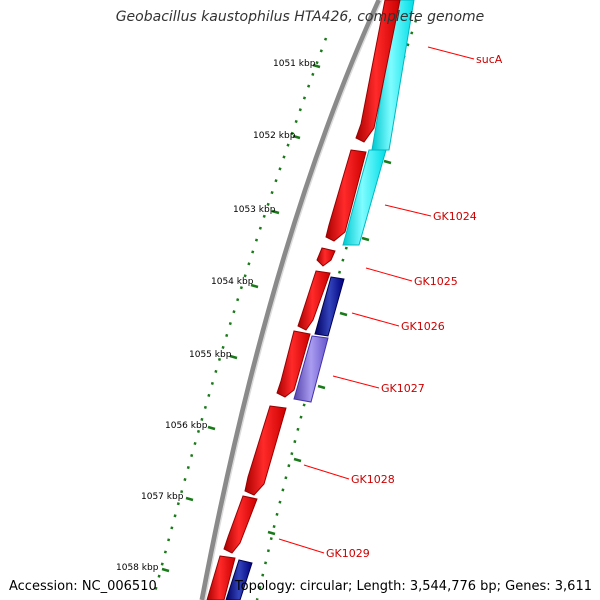 The height and width of the screenshot is (600, 600). Describe the element at coordinates (373, 479) in the screenshot. I see `gene-label-GK1028: GK1028` at that location.